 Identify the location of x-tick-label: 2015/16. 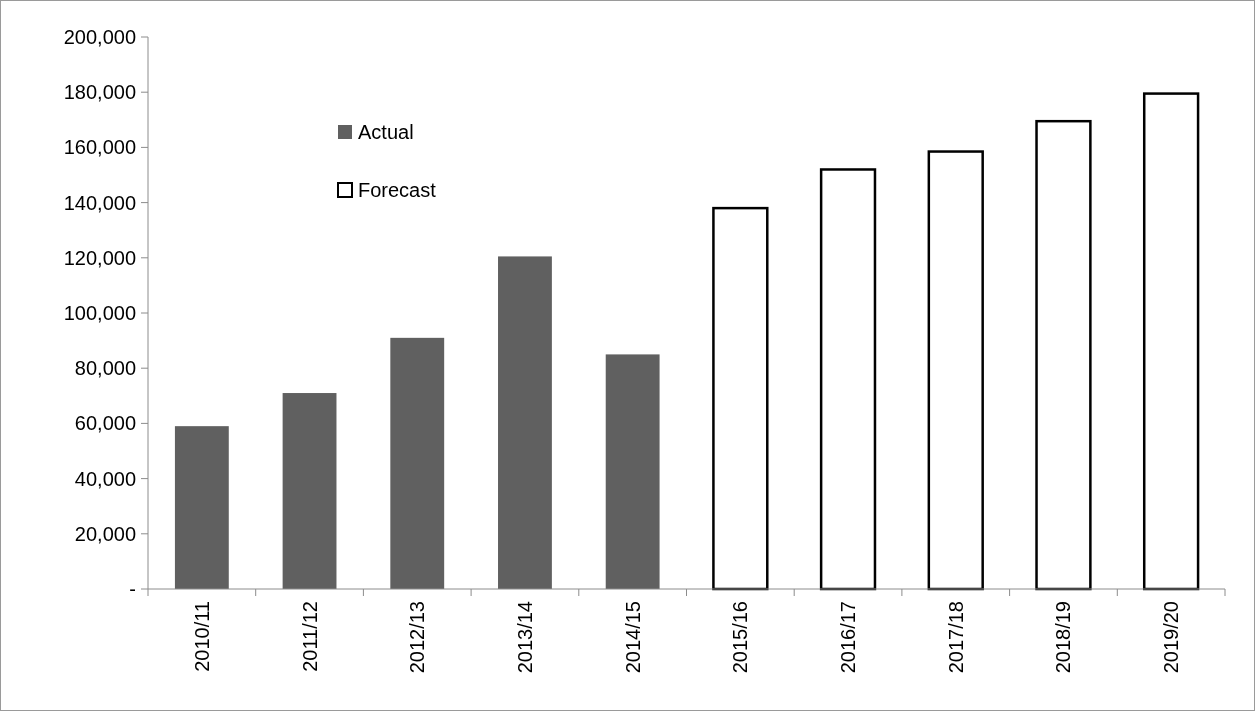
(740, 637).